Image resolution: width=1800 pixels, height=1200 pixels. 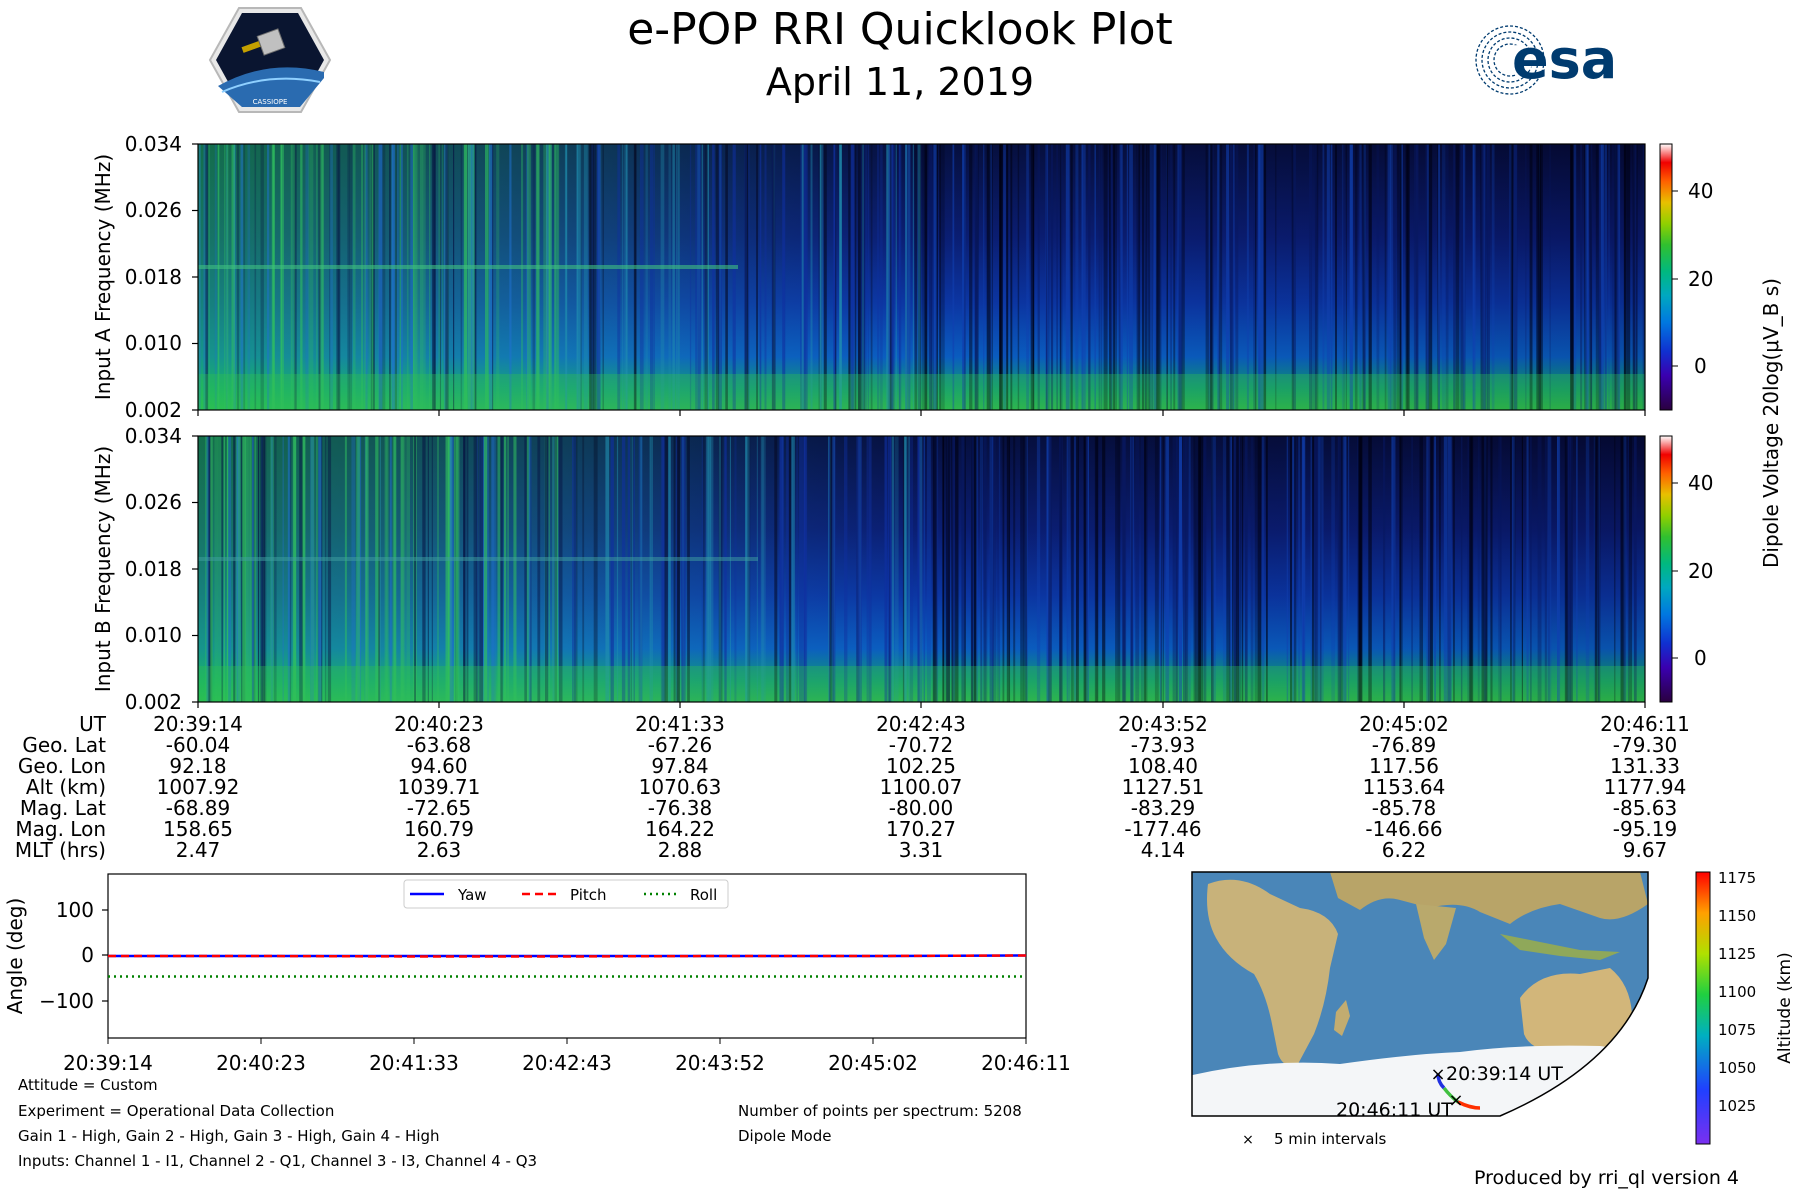 I want to click on ephemeris-value: 164.22, so click(x=680, y=829).